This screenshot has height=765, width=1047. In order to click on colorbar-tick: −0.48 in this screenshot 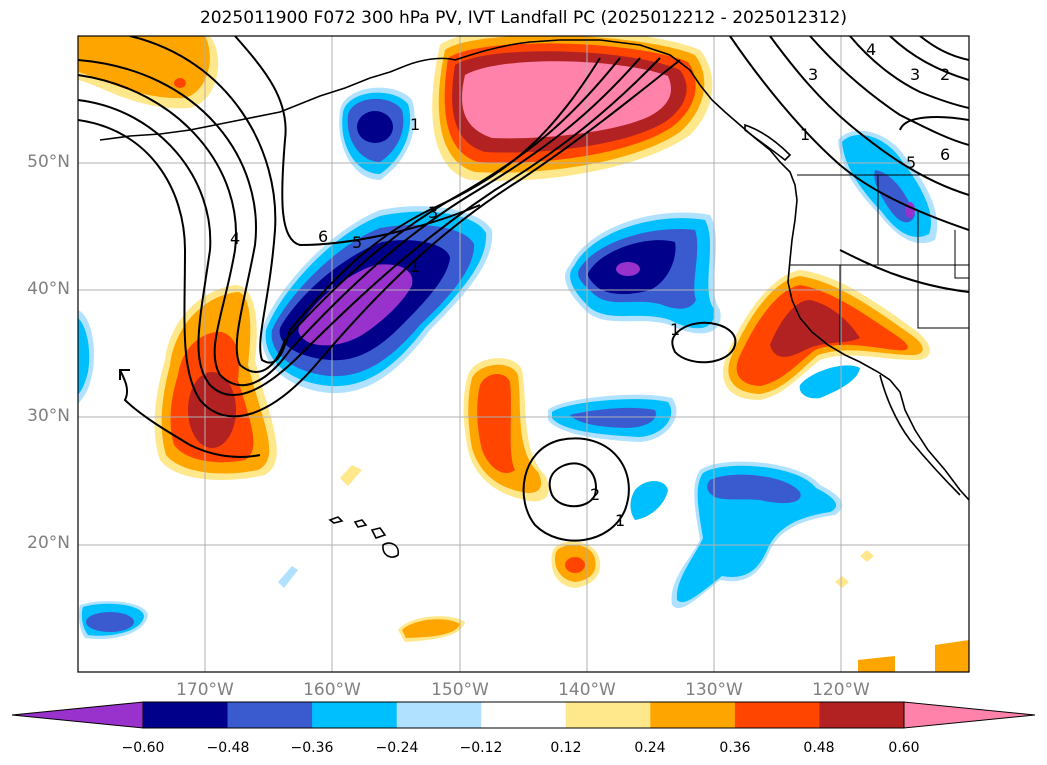, I will do `click(228, 748)`.